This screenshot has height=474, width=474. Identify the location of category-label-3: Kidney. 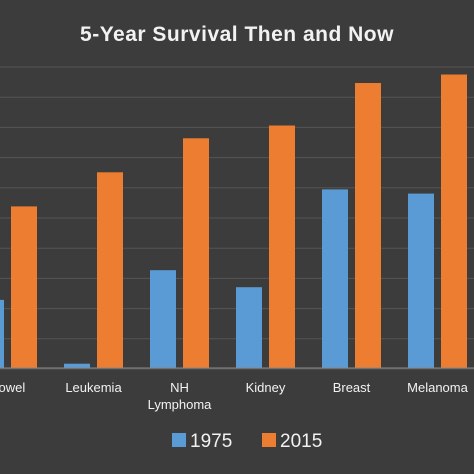
(266, 387).